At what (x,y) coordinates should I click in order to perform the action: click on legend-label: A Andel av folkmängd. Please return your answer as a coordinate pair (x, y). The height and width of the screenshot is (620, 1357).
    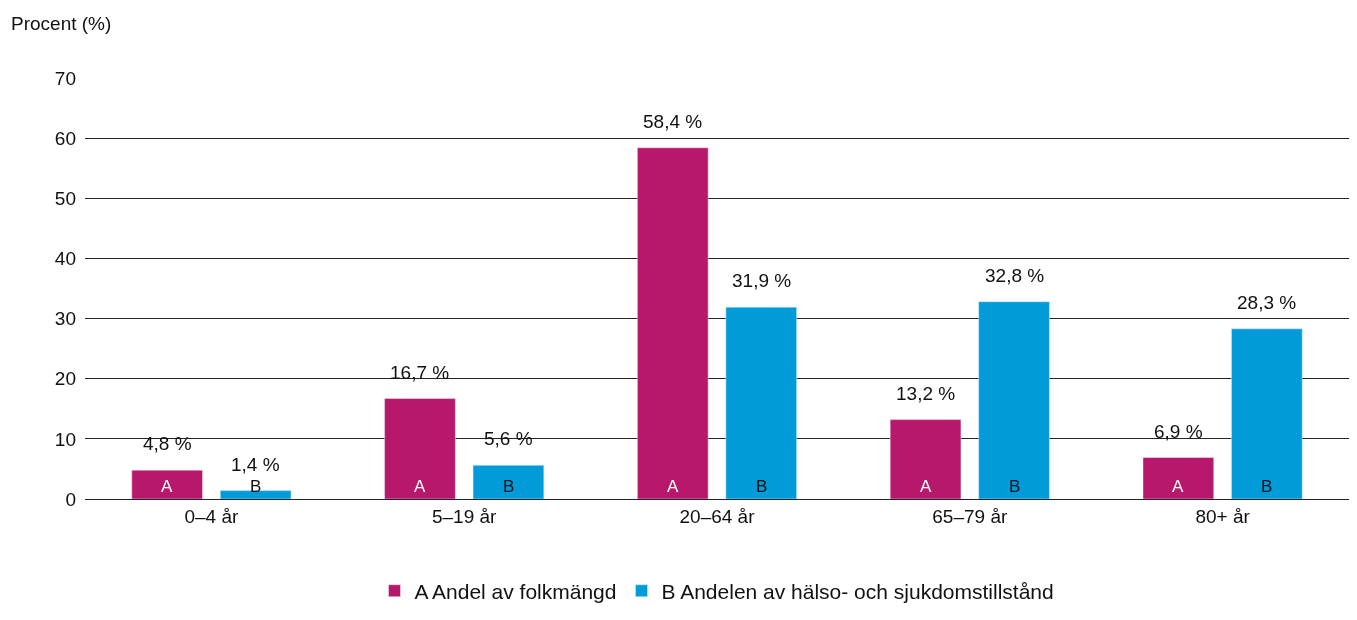
    Looking at the image, I should click on (515, 591).